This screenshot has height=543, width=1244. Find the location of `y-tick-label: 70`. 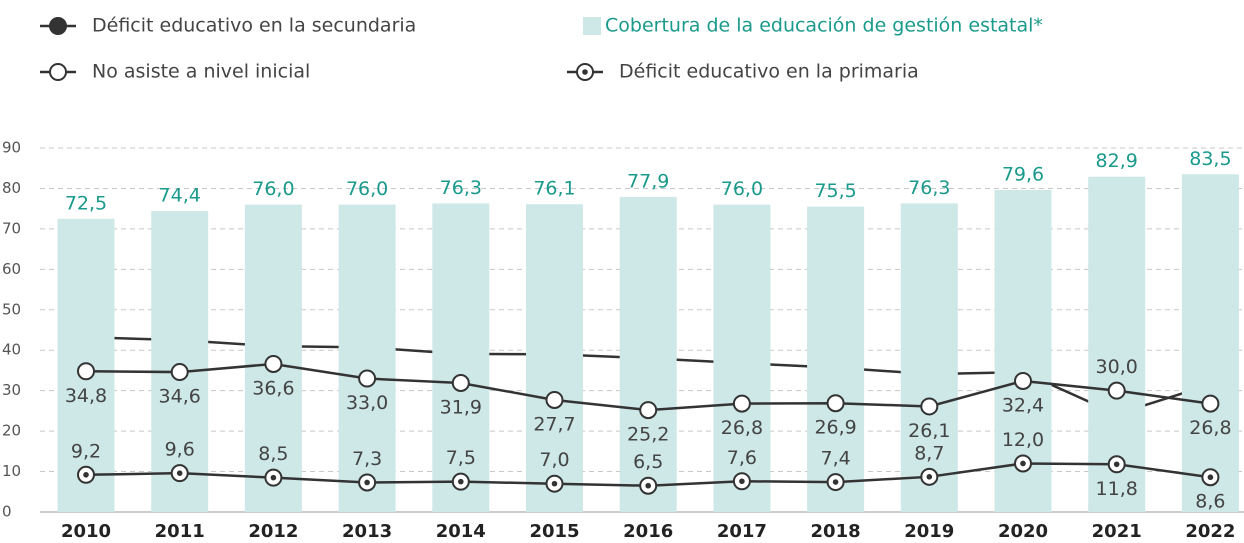

y-tick-label: 70 is located at coordinates (11, 228).